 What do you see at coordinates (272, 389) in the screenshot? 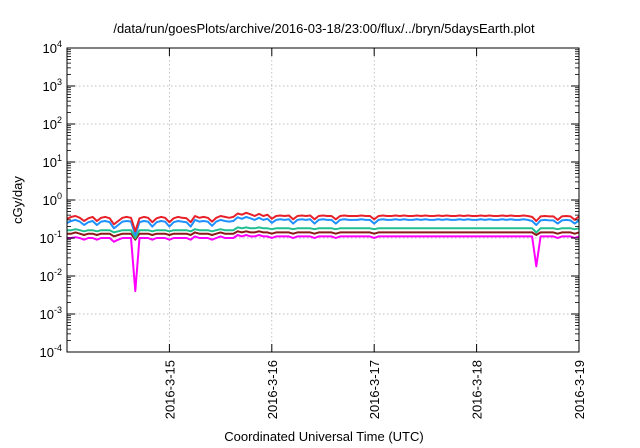
I see `x-tick-label: 2016-3-16` at bounding box center [272, 389].